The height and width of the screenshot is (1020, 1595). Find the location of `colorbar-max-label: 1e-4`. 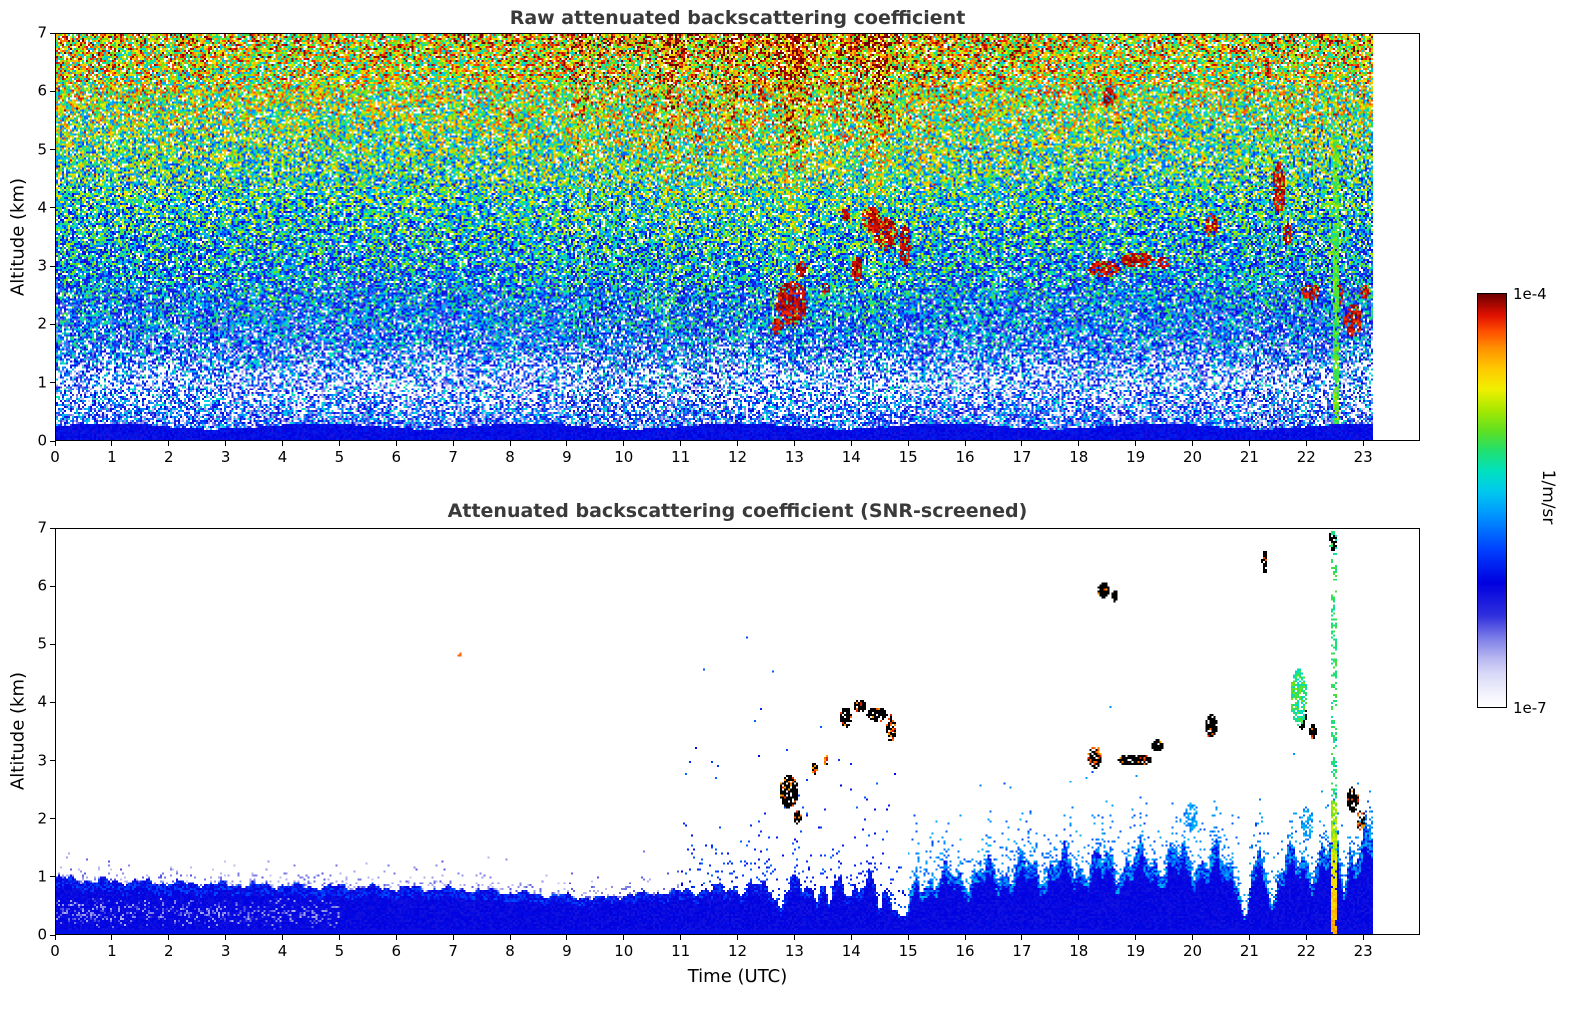

colorbar-max-label: 1e-4 is located at coordinates (1530, 294).